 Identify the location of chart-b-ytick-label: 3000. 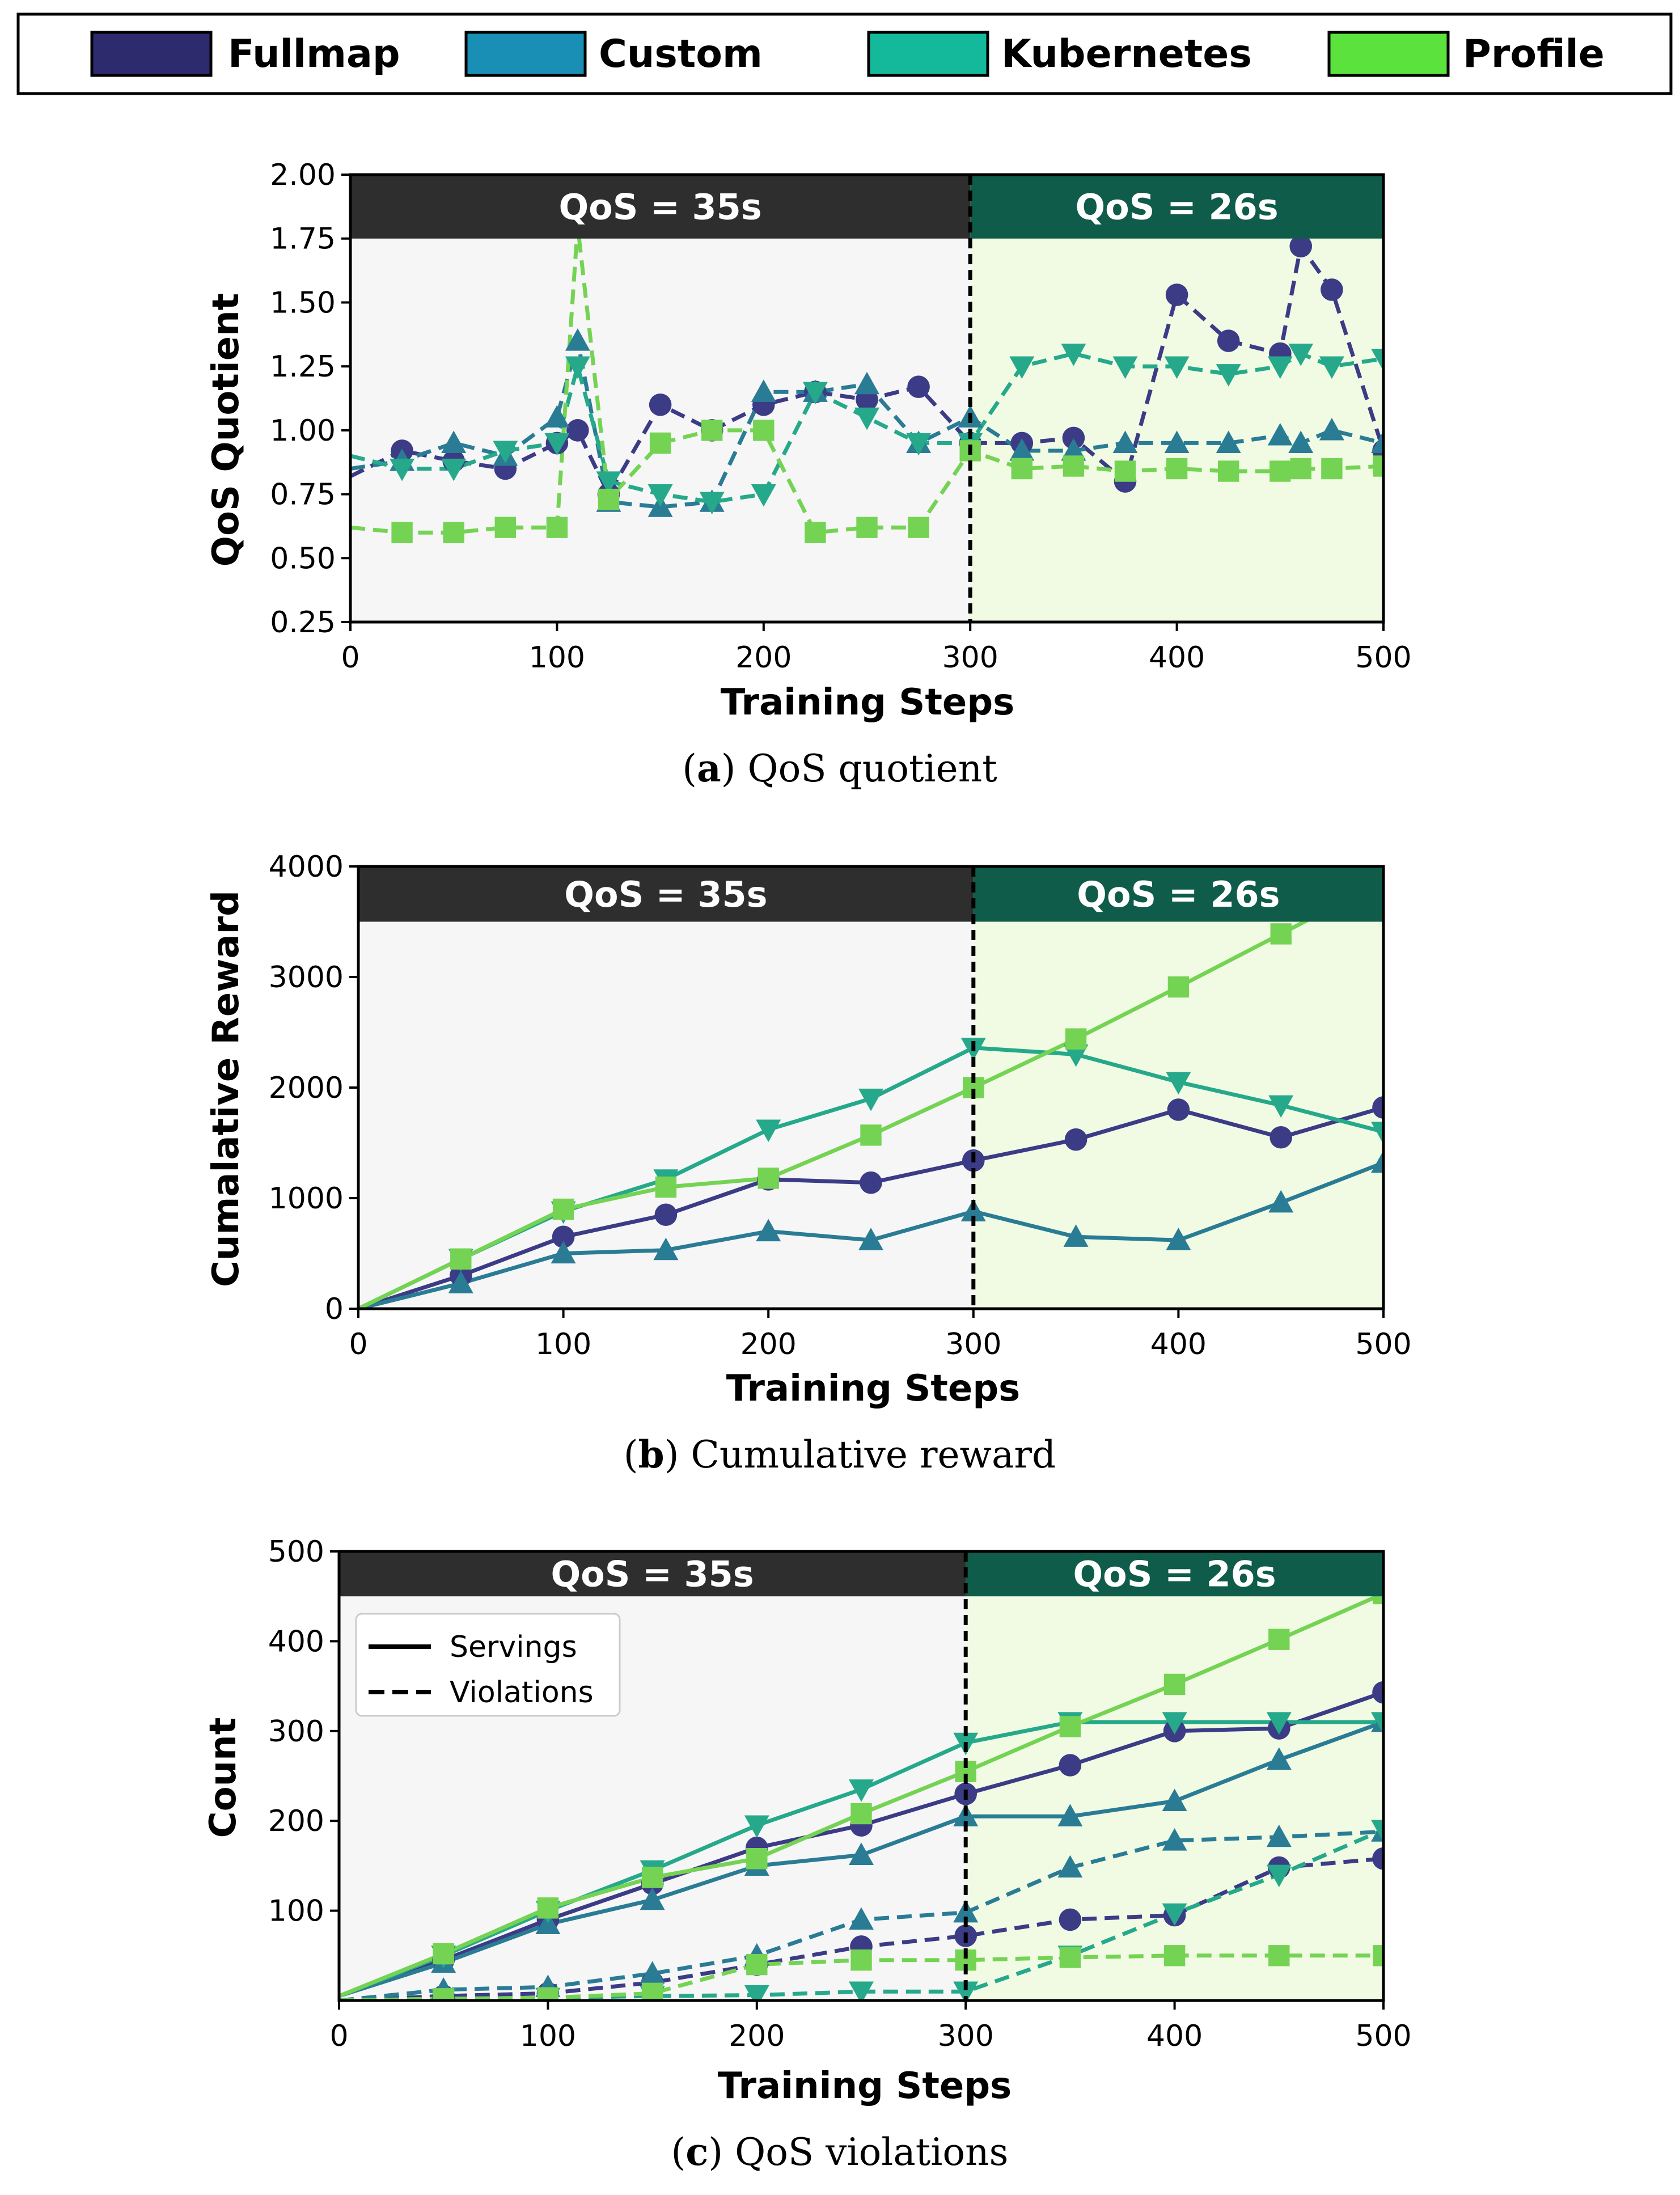
(306, 978).